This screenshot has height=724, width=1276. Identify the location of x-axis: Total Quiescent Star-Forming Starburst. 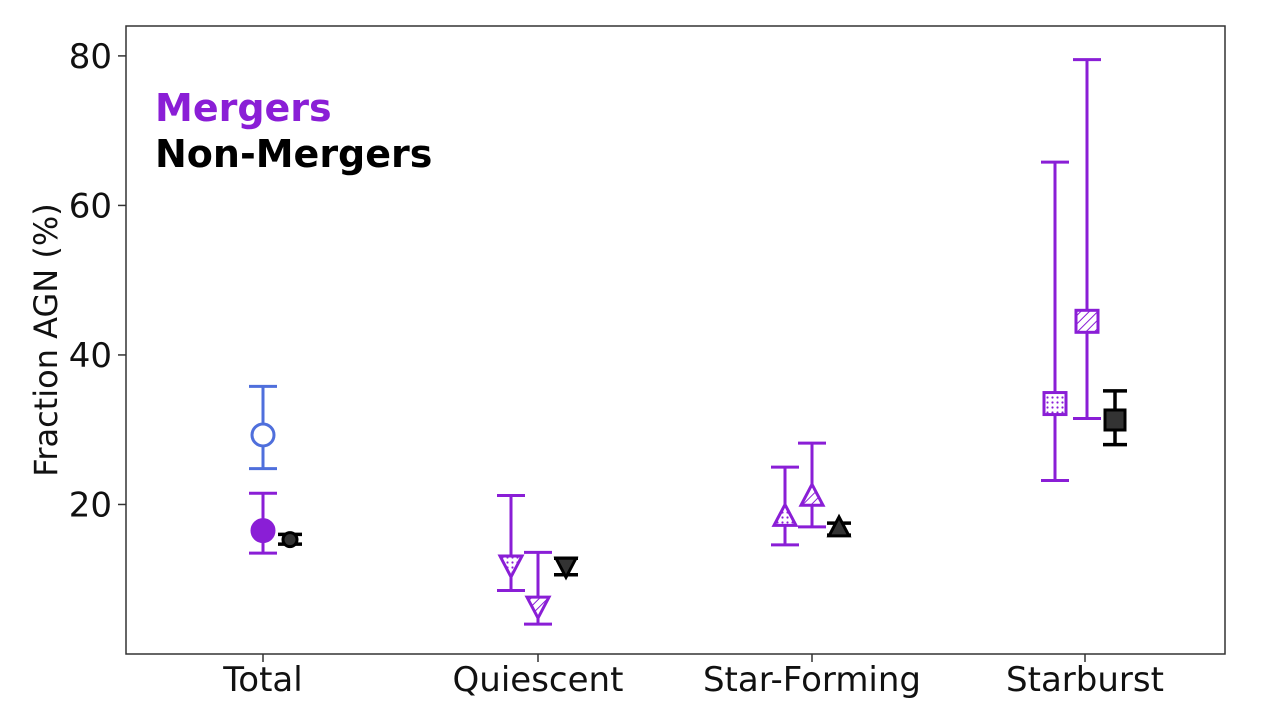
(693, 677).